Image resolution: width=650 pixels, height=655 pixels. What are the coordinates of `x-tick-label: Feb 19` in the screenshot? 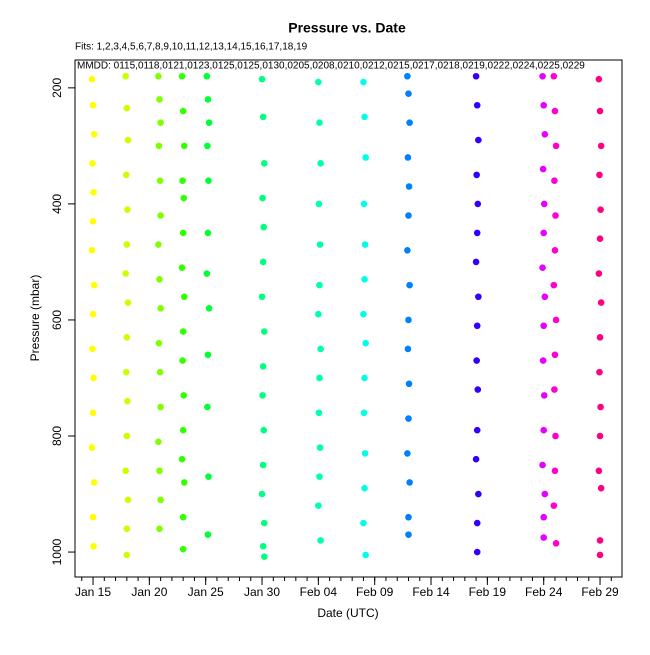 It's located at (488, 592).